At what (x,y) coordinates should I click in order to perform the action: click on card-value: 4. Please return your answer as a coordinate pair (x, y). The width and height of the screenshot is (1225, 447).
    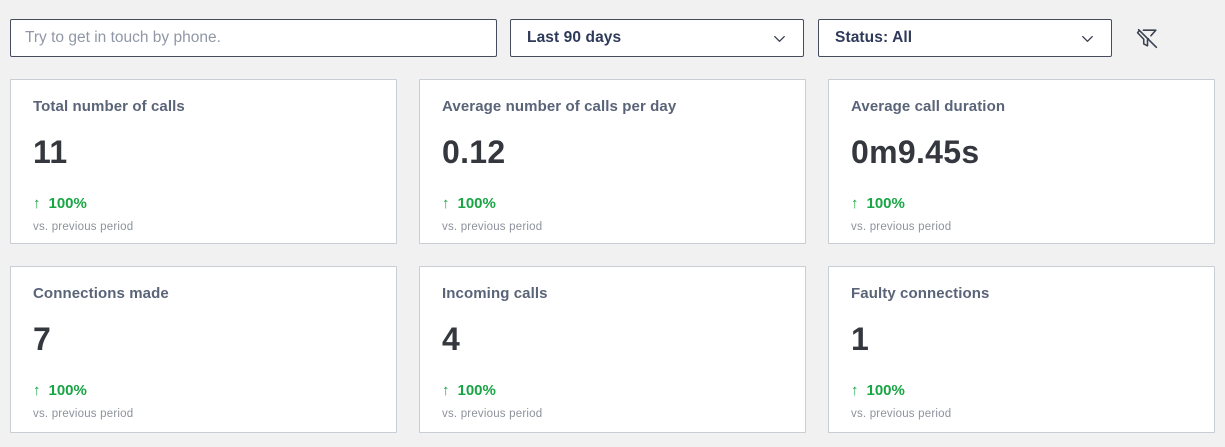
    Looking at the image, I should click on (451, 339).